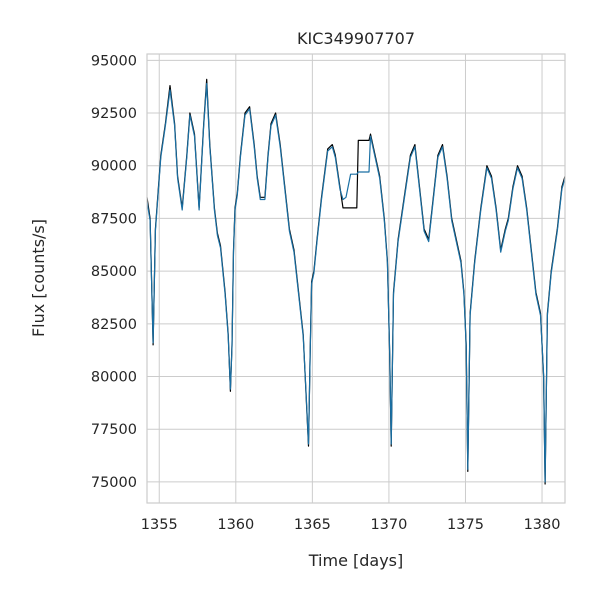  What do you see at coordinates (388, 525) in the screenshot?
I see `x-tick-label: 1370` at bounding box center [388, 525].